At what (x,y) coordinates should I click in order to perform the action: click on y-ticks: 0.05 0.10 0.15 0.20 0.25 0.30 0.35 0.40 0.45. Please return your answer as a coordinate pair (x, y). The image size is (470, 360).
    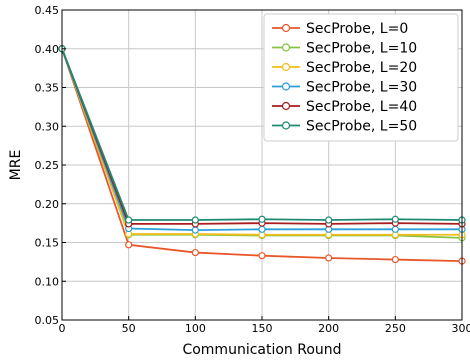
    Looking at the image, I should click on (50, 165).